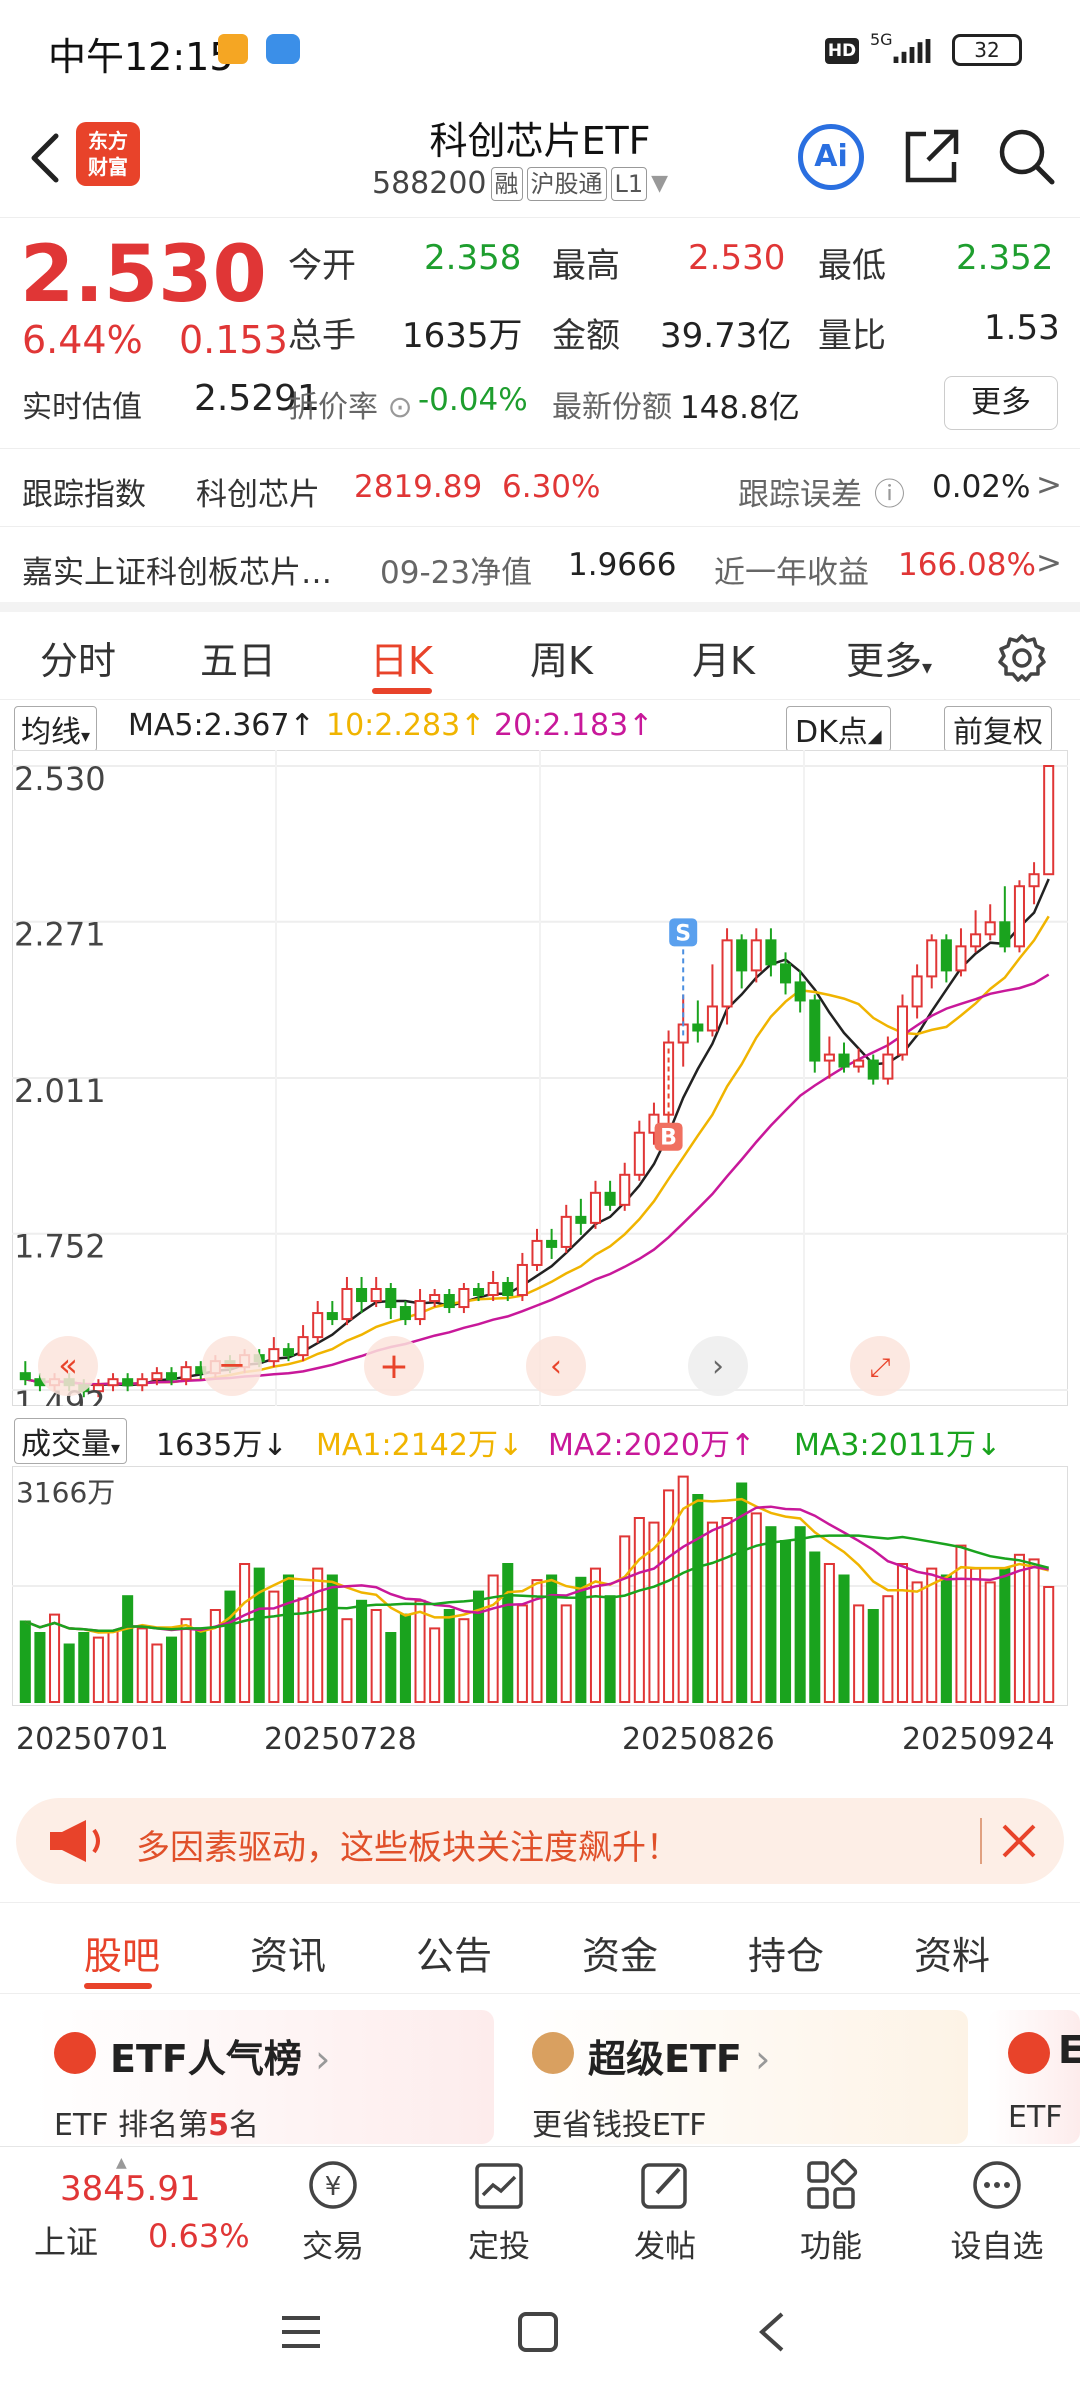 This screenshot has height=2400, width=1080. What do you see at coordinates (718, 1366) in the screenshot?
I see `step-right-button` at bounding box center [718, 1366].